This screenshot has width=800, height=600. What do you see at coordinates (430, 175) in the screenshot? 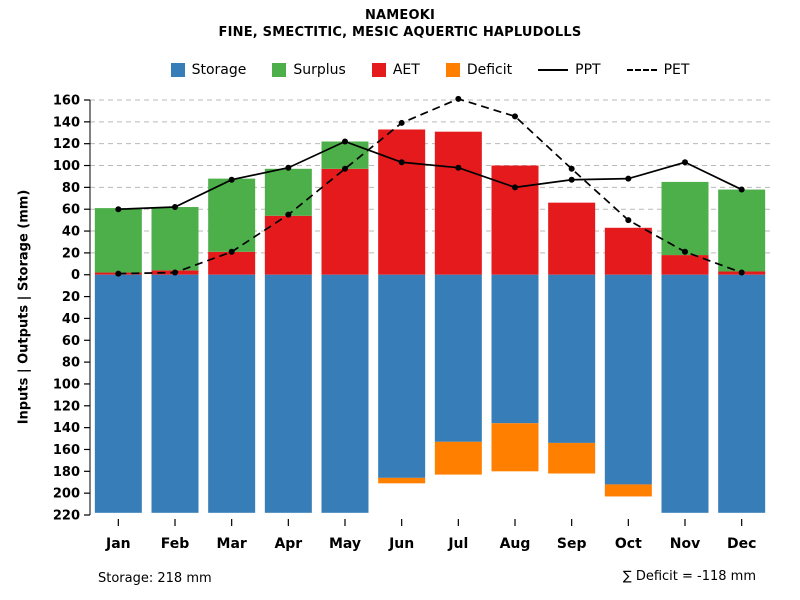
I see `ppt-line-path` at bounding box center [430, 175].